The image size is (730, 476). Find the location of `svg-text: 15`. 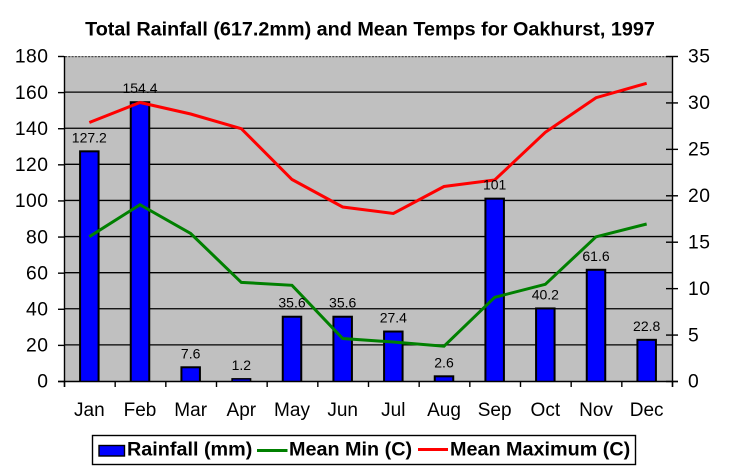

svg-text: 15 is located at coordinates (699, 242).